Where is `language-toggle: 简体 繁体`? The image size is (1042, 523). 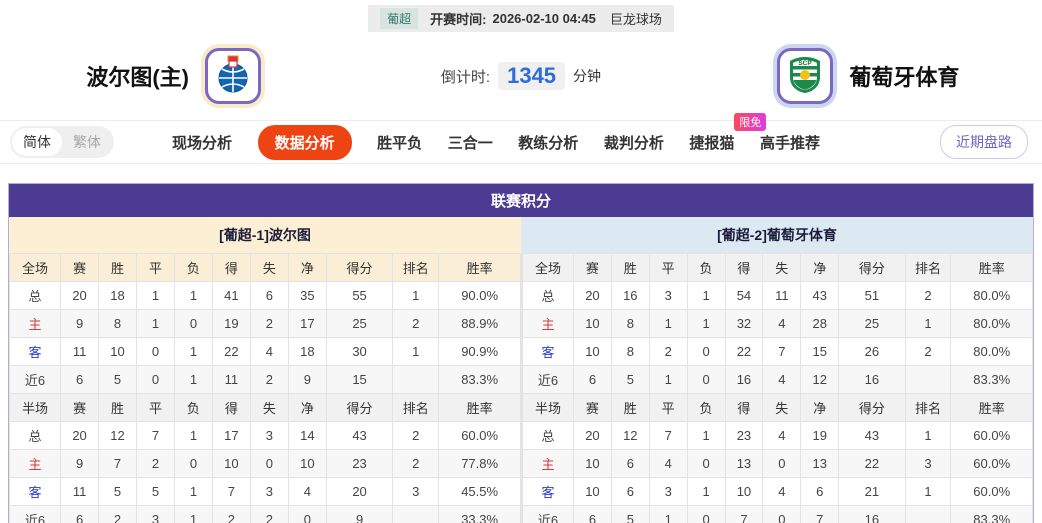 language-toggle: 简体 繁体 is located at coordinates (62, 142).